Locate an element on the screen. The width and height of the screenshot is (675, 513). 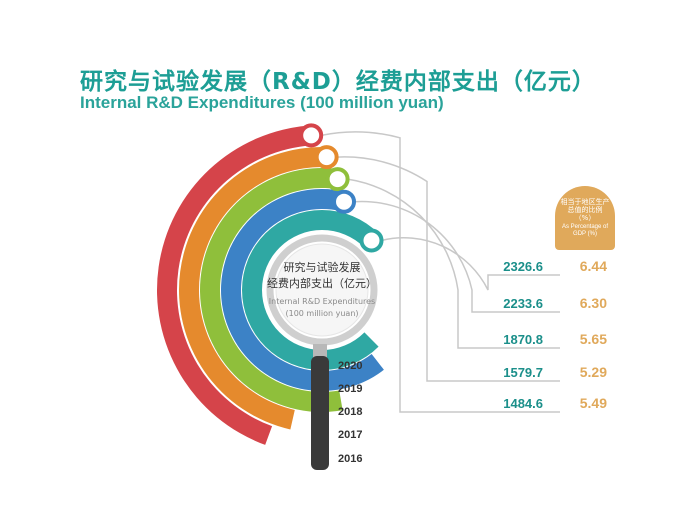
year-label-2017: 2017 is located at coordinates (350, 435).